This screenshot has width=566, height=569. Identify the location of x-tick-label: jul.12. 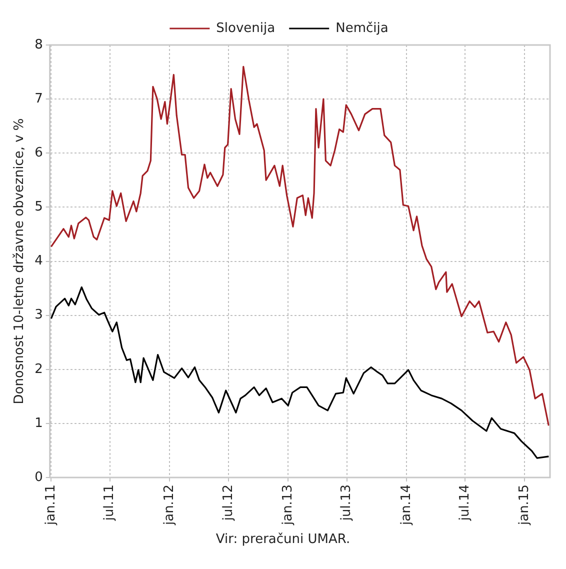
(228, 503).